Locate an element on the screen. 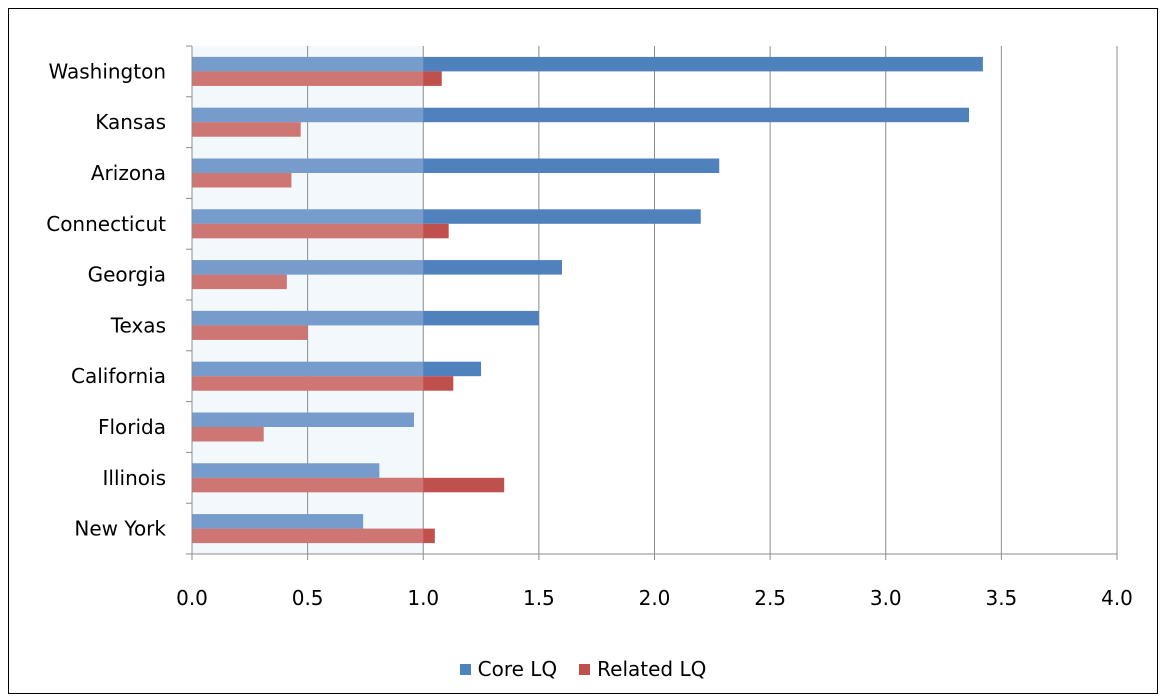 This screenshot has height=698, width=1162. category-label-connecticut: Connecticut is located at coordinates (106, 224).